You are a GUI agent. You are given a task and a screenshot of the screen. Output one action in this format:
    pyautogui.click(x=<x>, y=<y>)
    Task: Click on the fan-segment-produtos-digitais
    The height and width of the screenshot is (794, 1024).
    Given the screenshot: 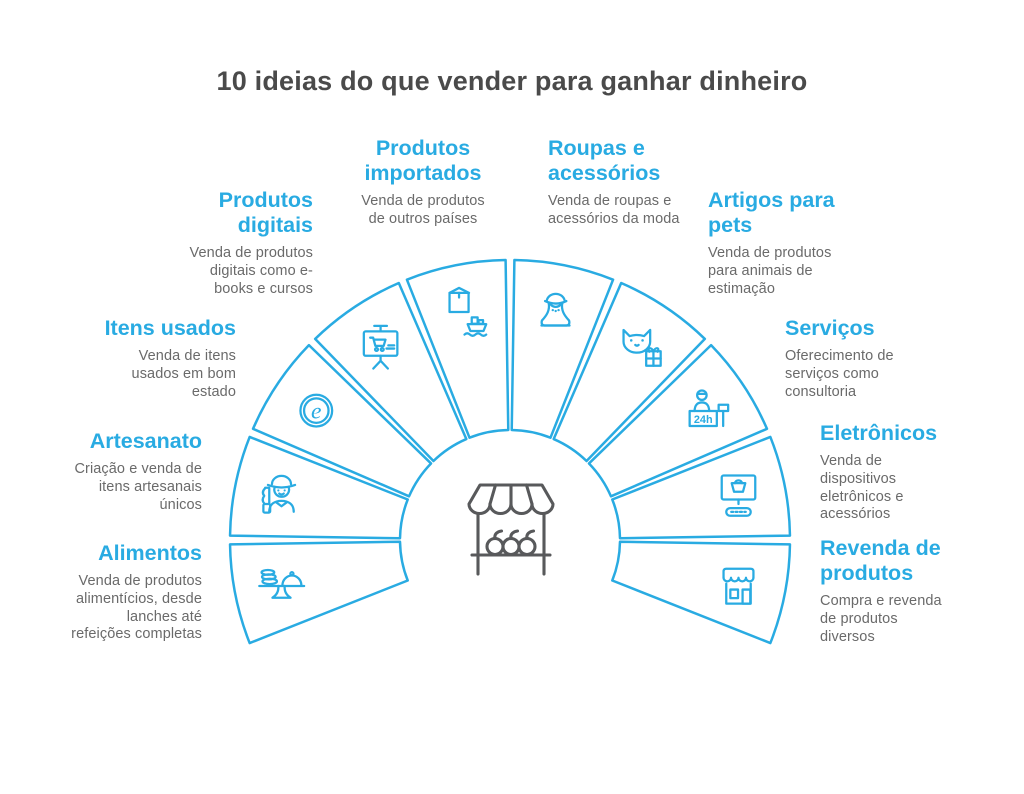 What is the action you would take?
    pyautogui.click(x=390, y=372)
    